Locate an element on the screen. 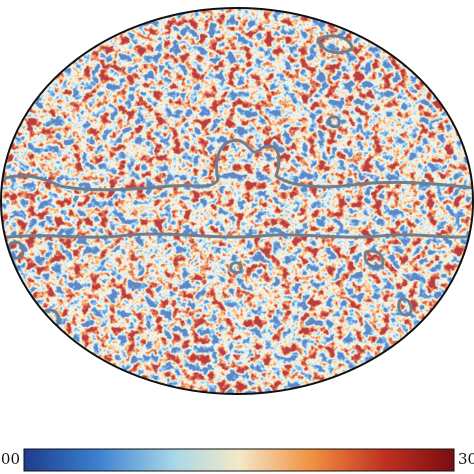  colorbar is located at coordinates (239, 460).